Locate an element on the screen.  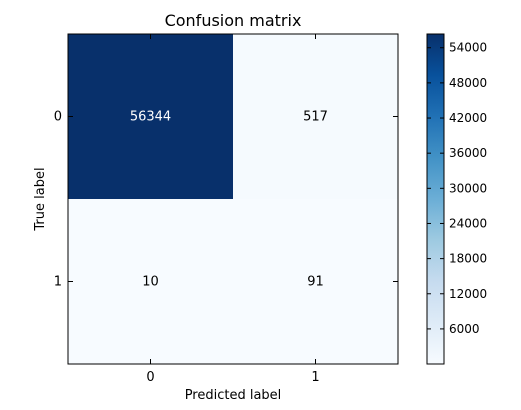
colorbar-tick-label: 48000 is located at coordinates (468, 83).